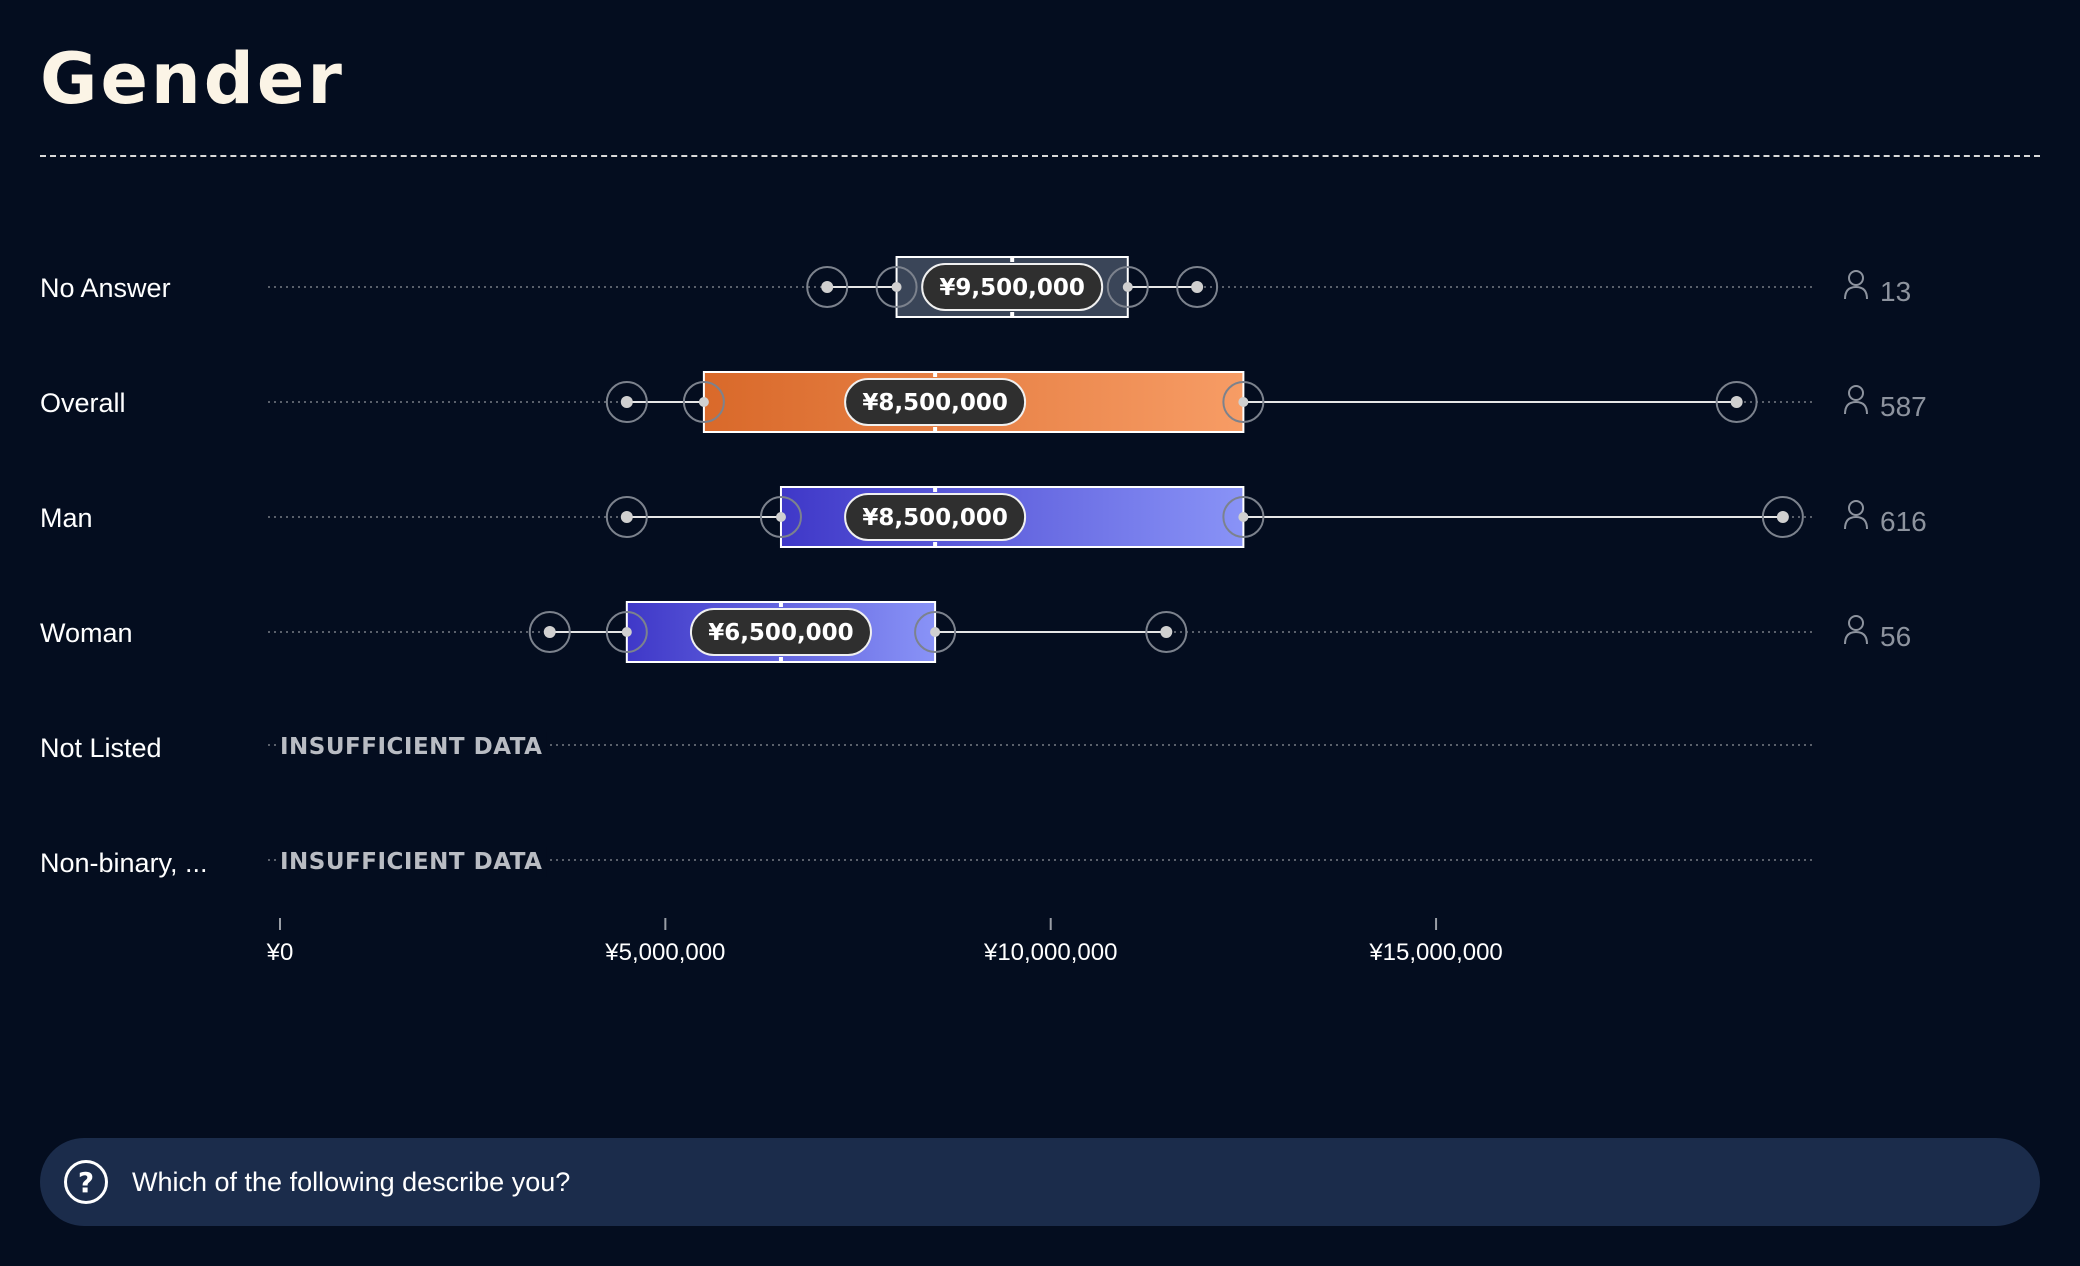  Describe the element at coordinates (975, 632) in the screenshot. I see `row-woman: Woman ¥6,500,000 56` at that location.